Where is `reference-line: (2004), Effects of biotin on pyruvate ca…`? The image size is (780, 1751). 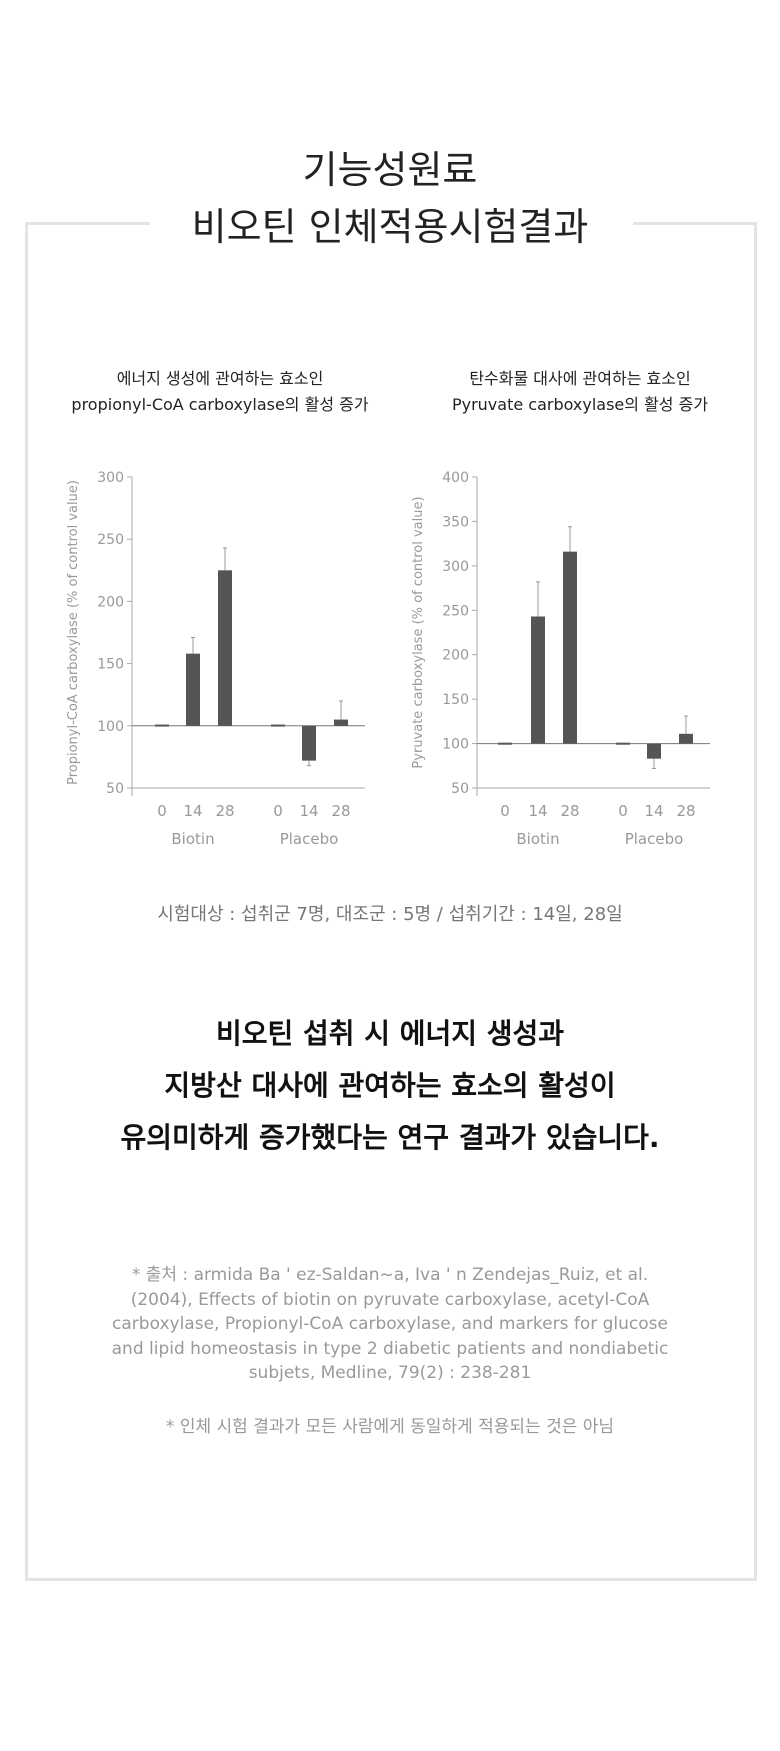 reference-line: (2004), Effects of biotin on pyruvate ca… is located at coordinates (390, 1299).